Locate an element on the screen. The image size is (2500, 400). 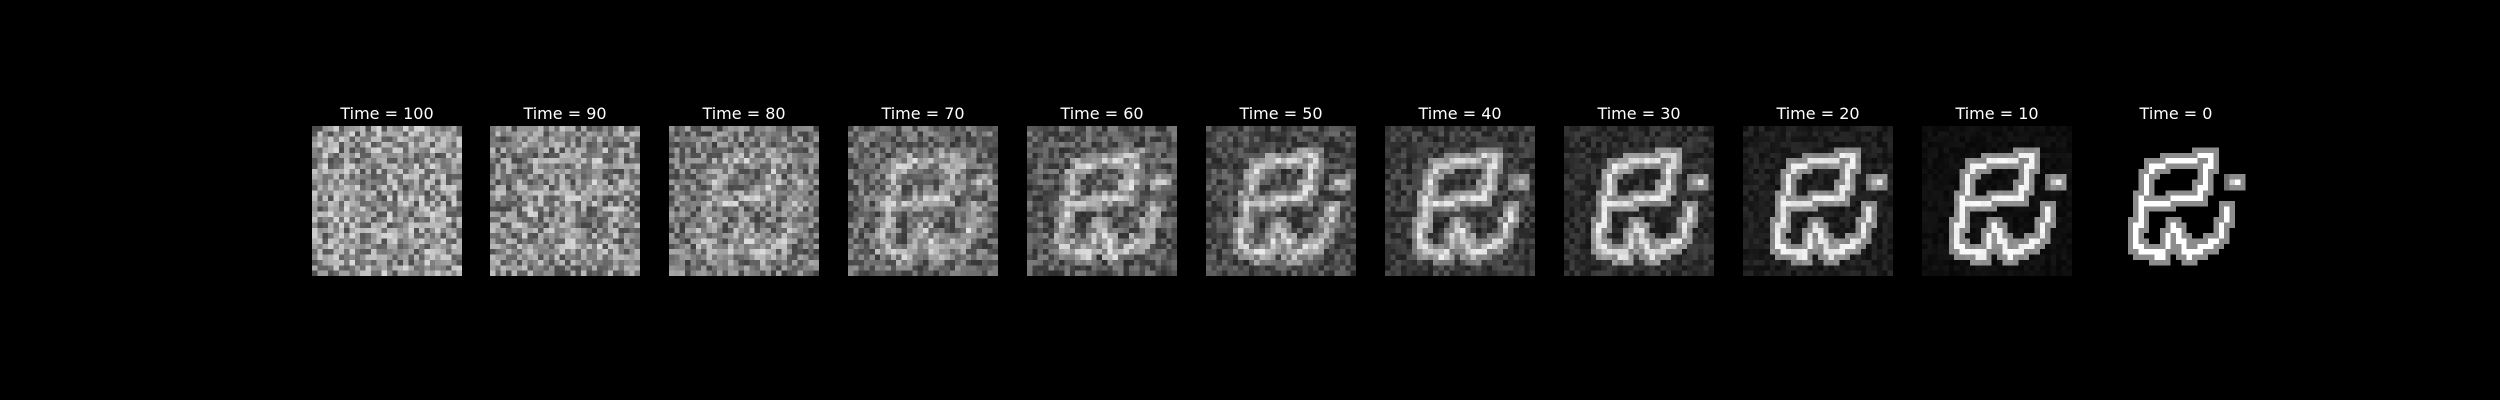
panel-title: Time = 50 is located at coordinates (1281, 113).